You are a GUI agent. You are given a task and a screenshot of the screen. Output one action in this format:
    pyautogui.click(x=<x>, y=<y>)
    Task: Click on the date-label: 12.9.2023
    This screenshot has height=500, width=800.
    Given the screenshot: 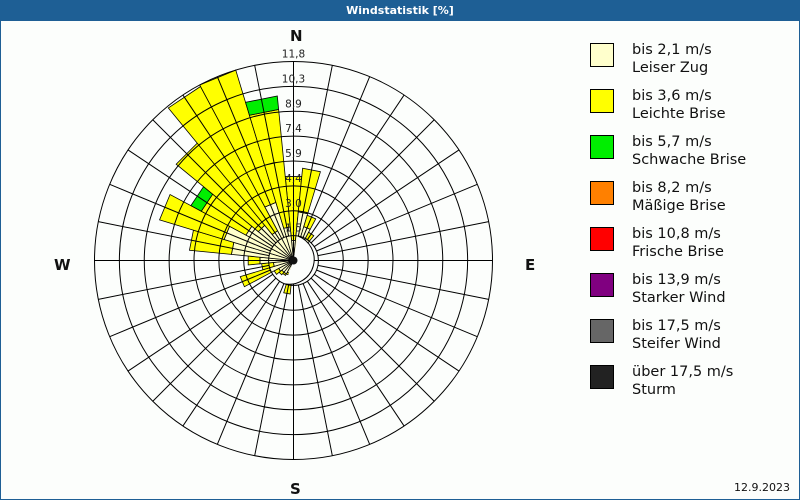 What is the action you would take?
    pyautogui.click(x=762, y=487)
    